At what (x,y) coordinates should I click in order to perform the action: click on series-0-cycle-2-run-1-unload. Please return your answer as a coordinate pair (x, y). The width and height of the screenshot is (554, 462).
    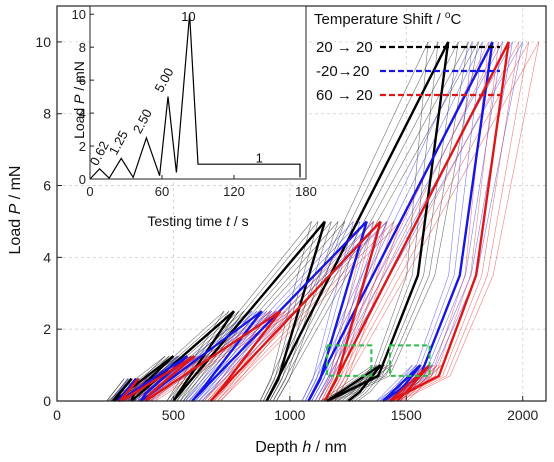
    Looking at the image, I should click on (199, 356).